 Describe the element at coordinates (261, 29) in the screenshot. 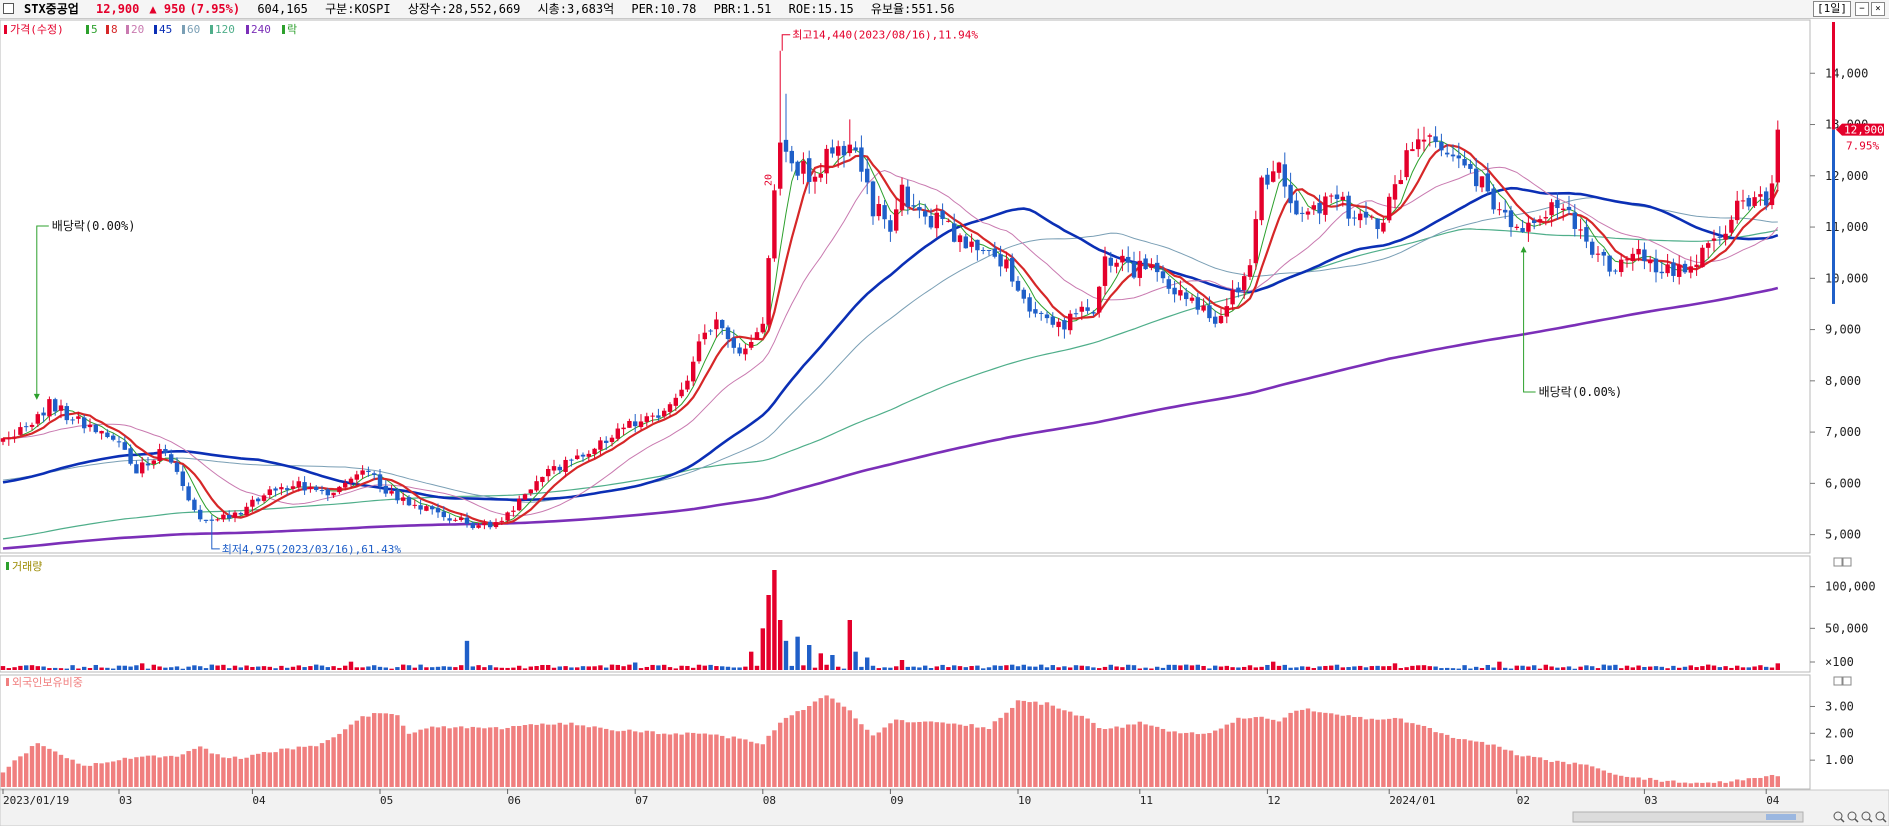

I see `legend-item: 240` at that location.